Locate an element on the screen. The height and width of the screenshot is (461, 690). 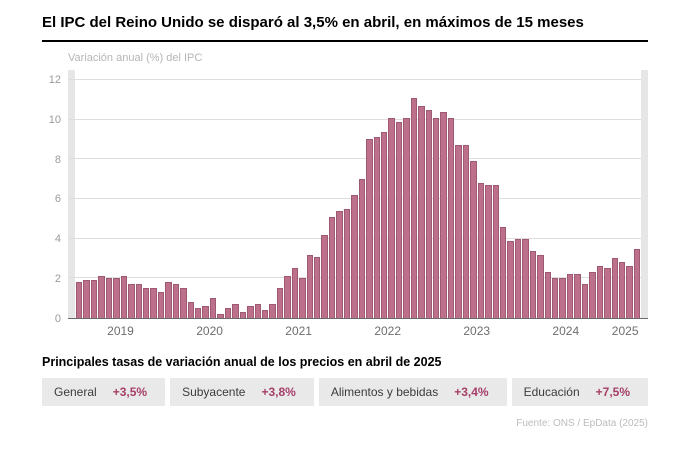
highlight-badge-2: Alimentos y bebidas +3,4% is located at coordinates (412, 392).